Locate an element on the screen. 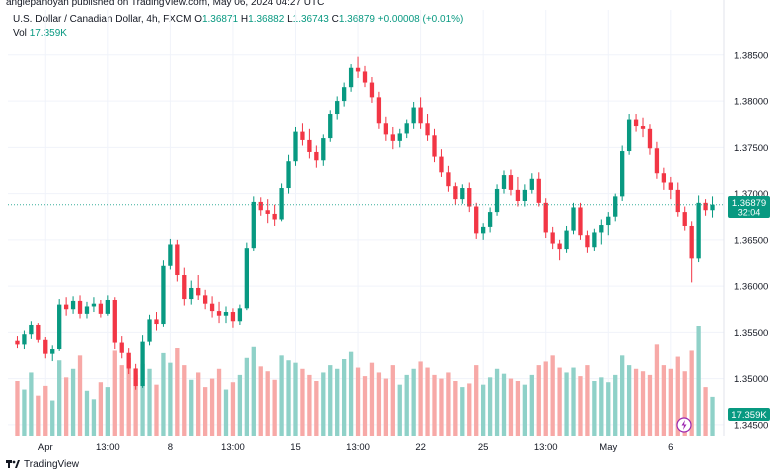  price-badge: 1.36879 32:04 is located at coordinates (749, 207).